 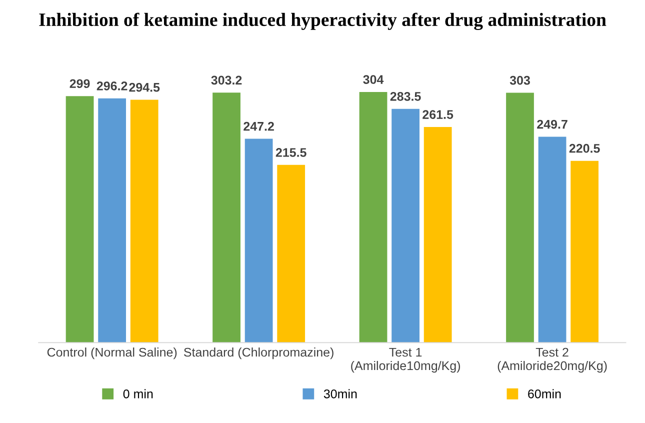 What do you see at coordinates (259, 353) in the screenshot?
I see `x-tick-label: Standard (Chlorpromazine)` at bounding box center [259, 353].